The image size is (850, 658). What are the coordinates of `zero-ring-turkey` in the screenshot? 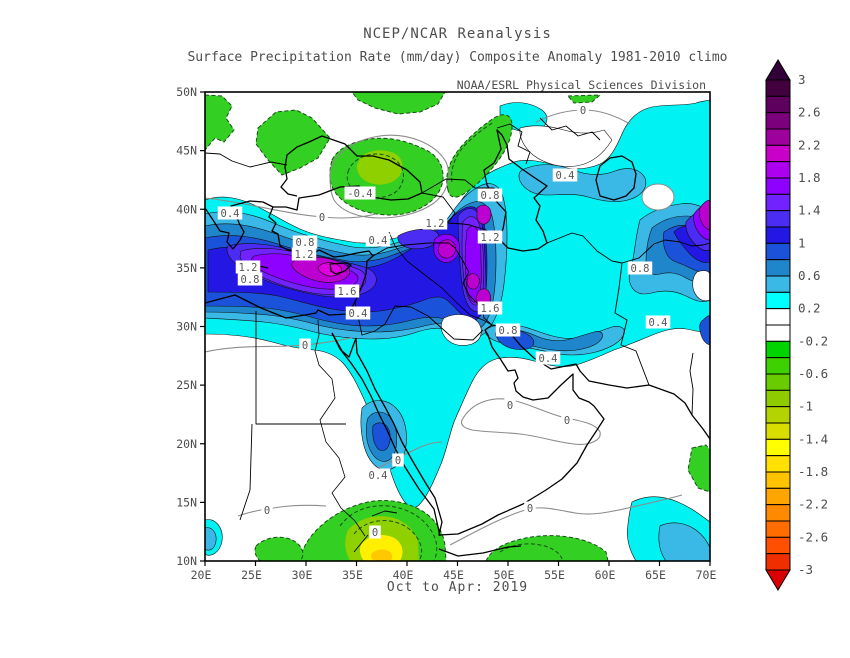 It's located at (389, 176).